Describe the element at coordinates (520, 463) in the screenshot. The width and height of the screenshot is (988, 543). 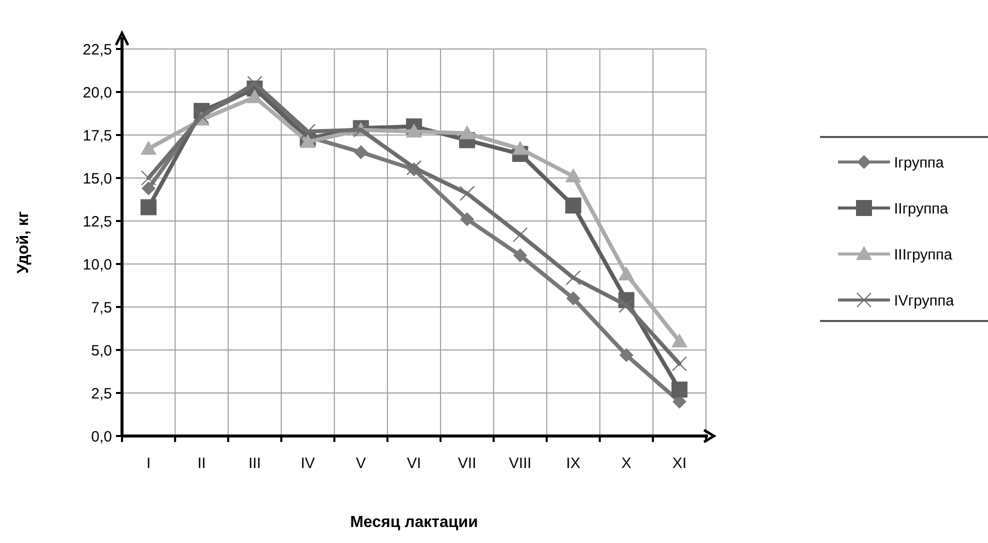
I see `x-tick-label: VIII` at that location.